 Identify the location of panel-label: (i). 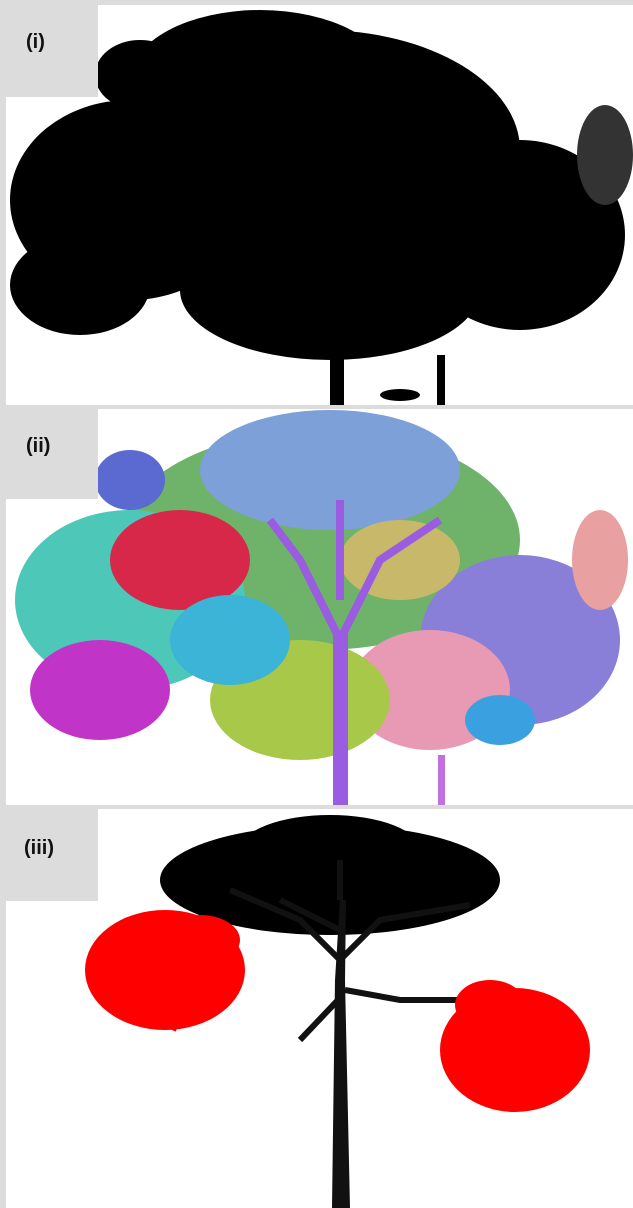
(35, 42).